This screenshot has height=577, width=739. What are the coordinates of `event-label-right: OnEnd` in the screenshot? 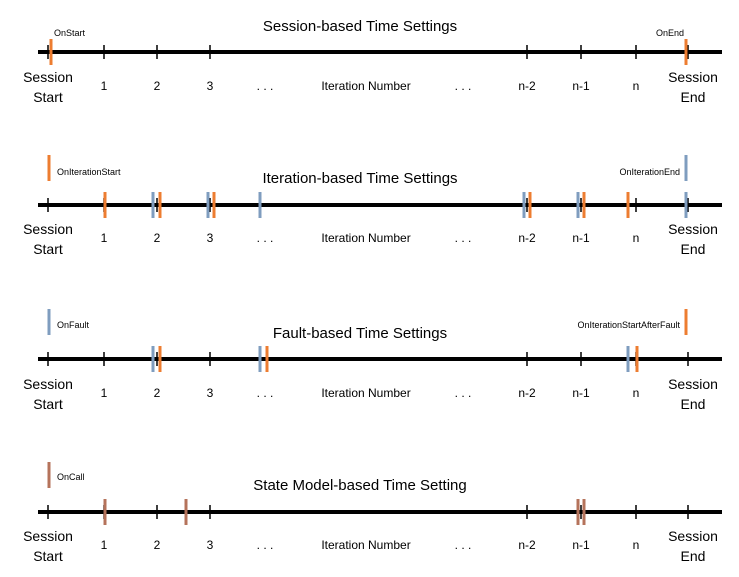 It's located at (670, 33).